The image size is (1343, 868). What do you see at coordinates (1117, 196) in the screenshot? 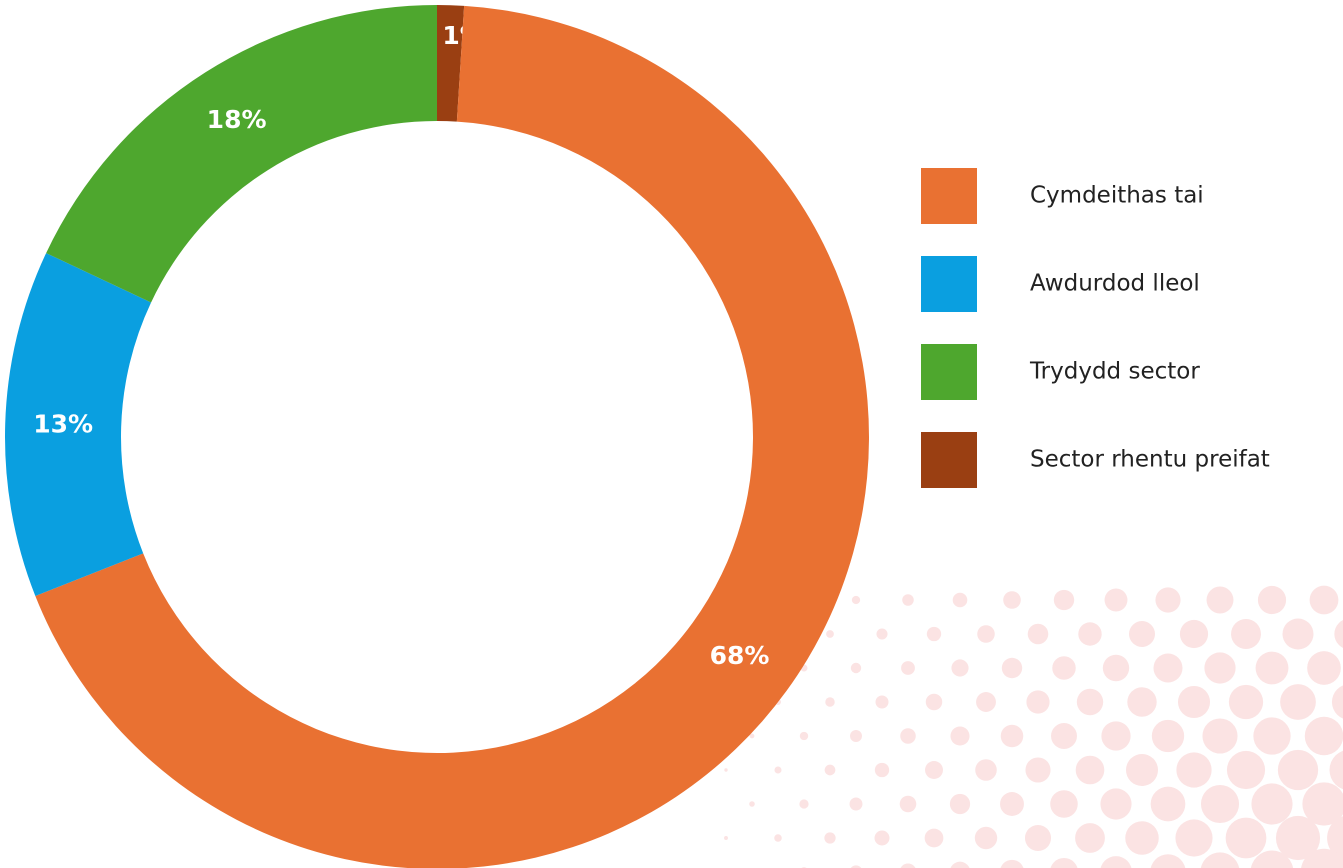
I see `legend-label: Cymdeithas tai` at bounding box center [1117, 196].